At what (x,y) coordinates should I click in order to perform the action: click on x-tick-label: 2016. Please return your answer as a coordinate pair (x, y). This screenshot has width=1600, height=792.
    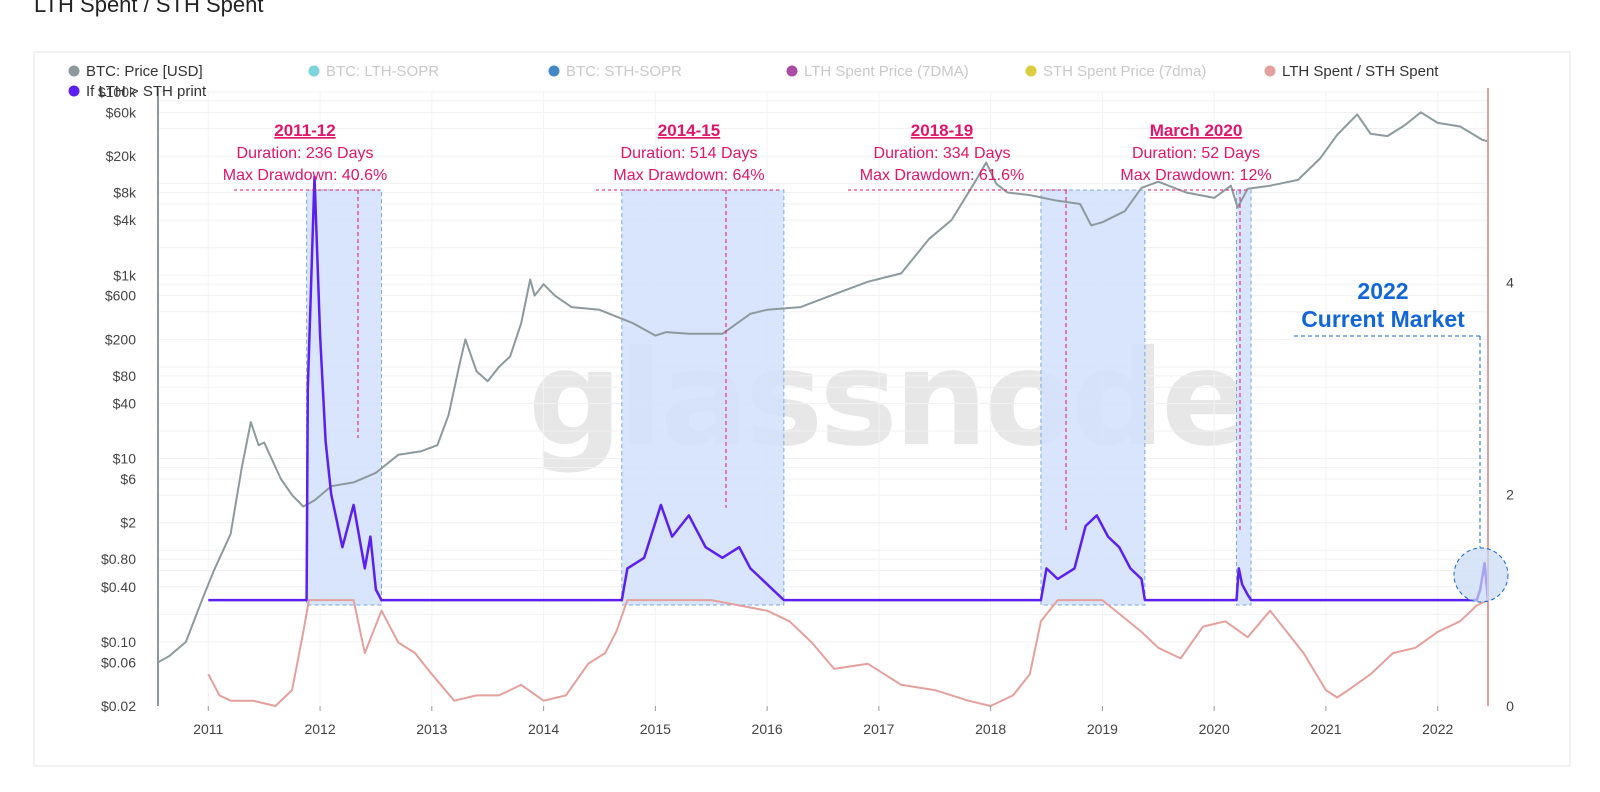
    Looking at the image, I should click on (767, 729).